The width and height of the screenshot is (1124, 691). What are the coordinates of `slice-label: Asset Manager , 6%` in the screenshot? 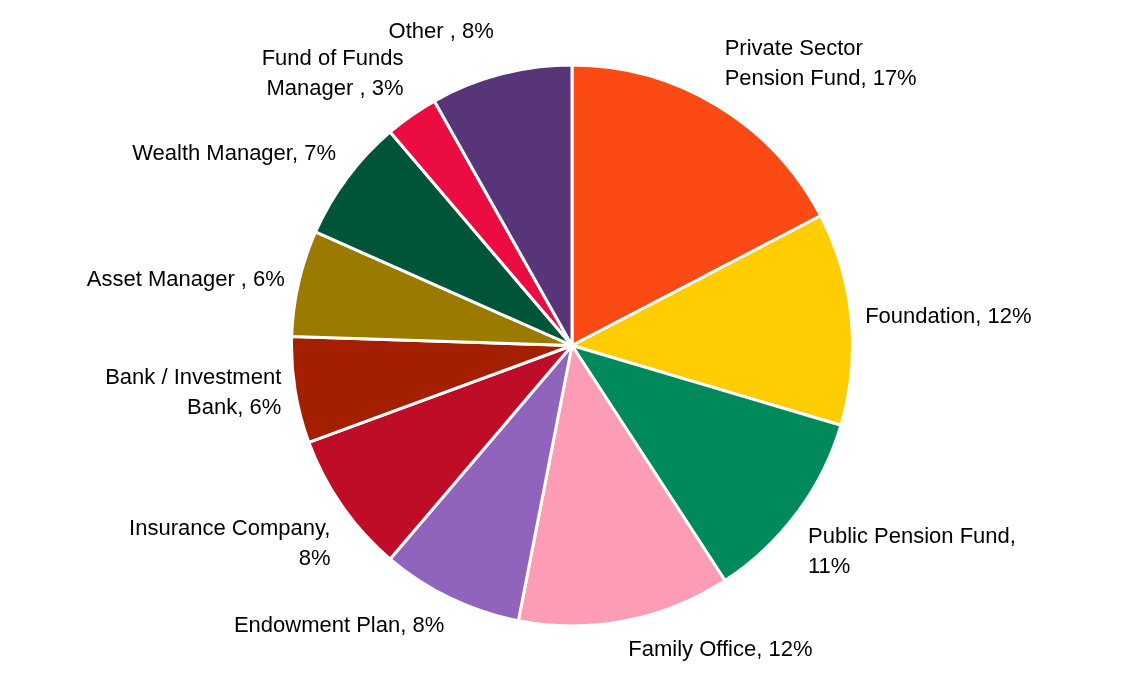 It's located at (185, 279).